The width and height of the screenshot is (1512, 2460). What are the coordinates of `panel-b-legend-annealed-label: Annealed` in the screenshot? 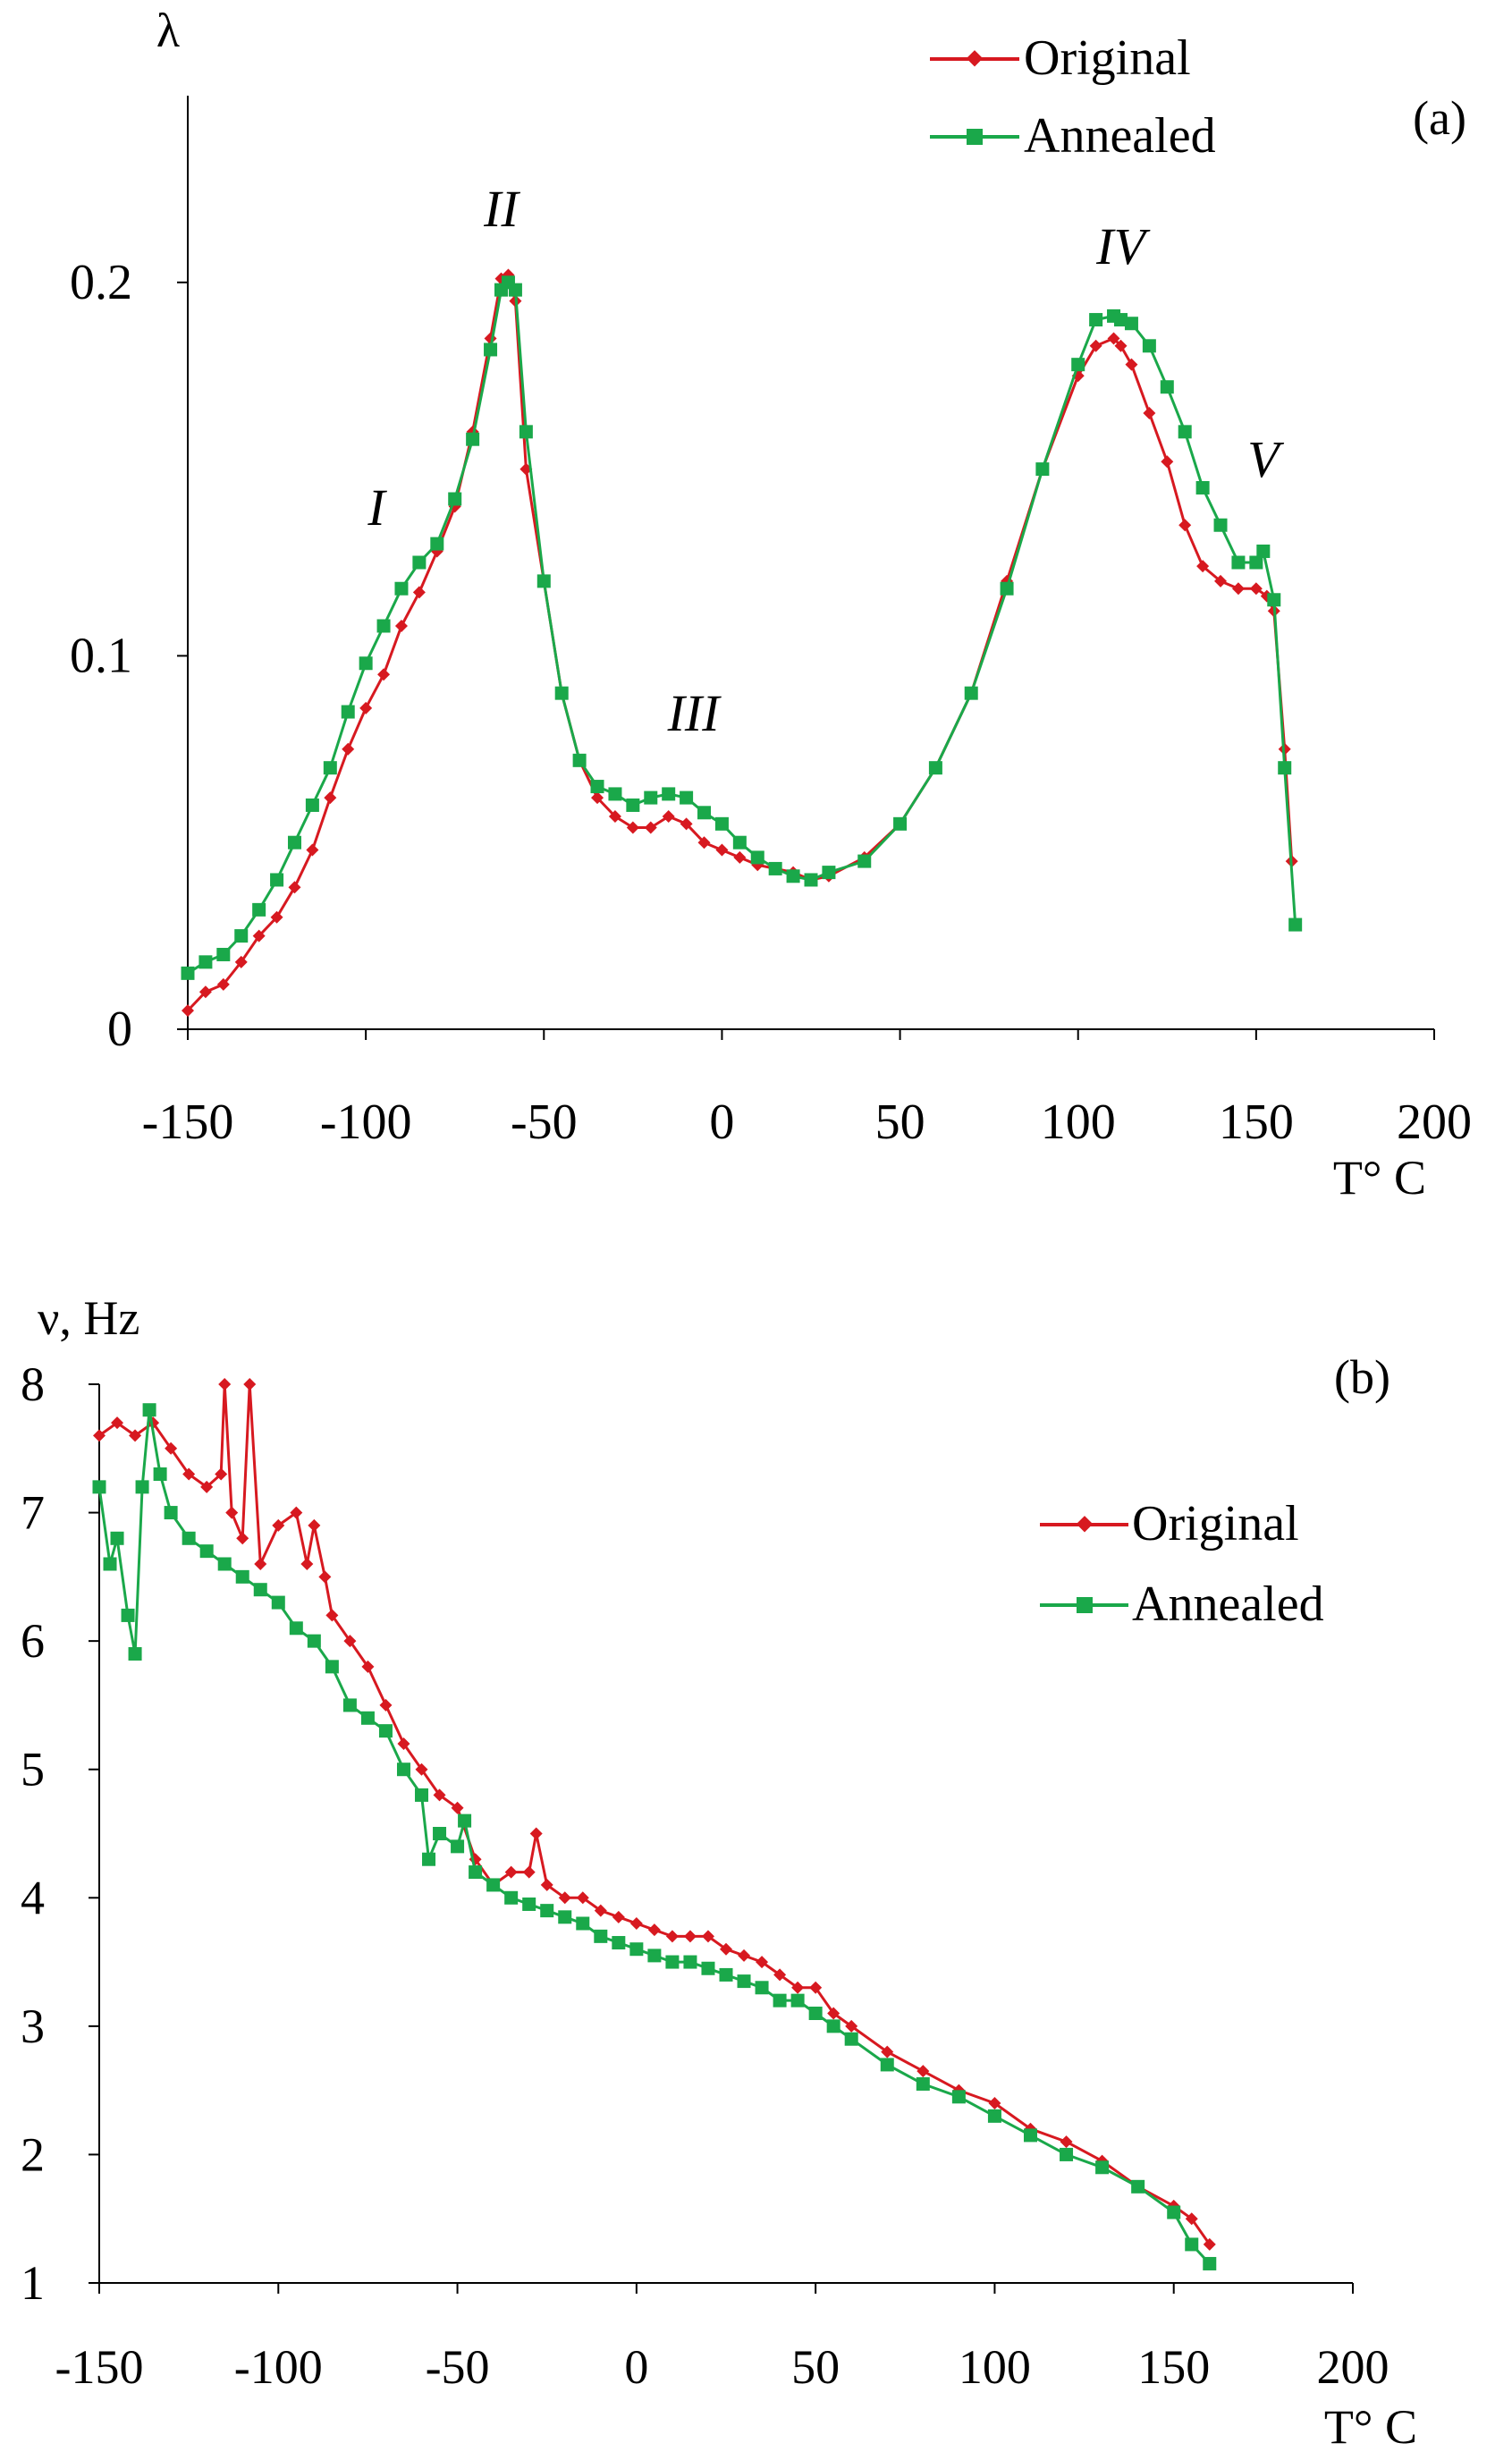 It's located at (1228, 1605).